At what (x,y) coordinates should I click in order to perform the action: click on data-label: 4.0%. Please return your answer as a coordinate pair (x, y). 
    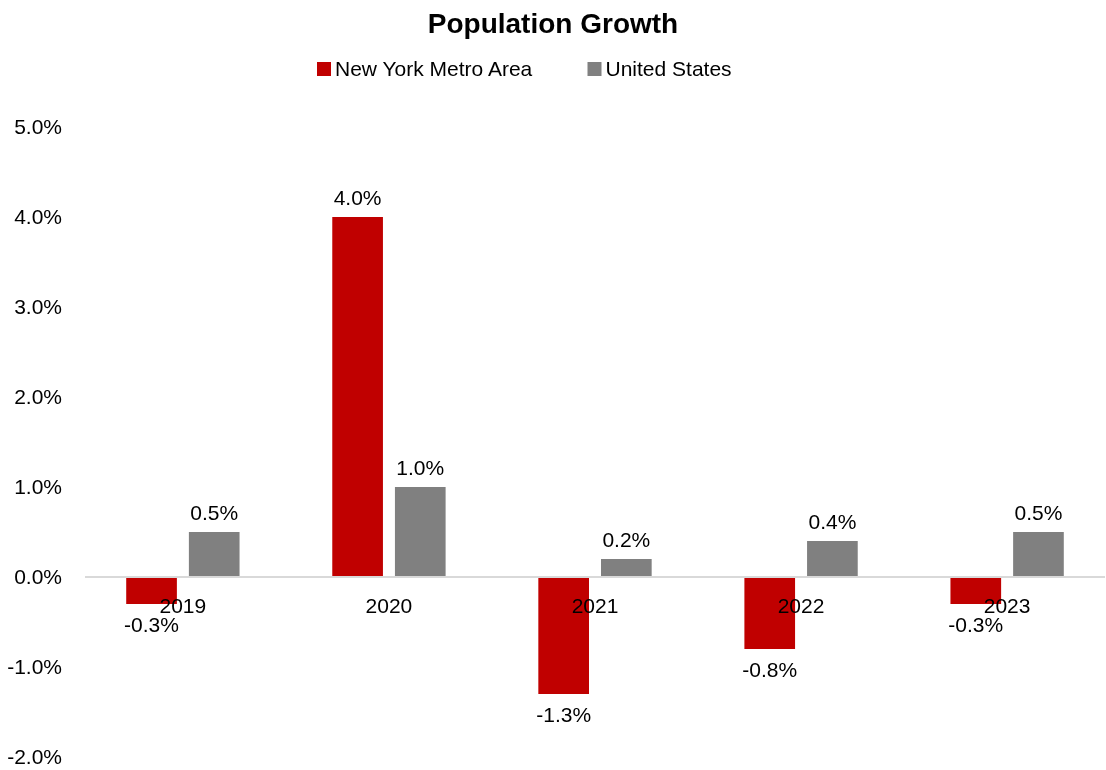
    Looking at the image, I should click on (357, 197).